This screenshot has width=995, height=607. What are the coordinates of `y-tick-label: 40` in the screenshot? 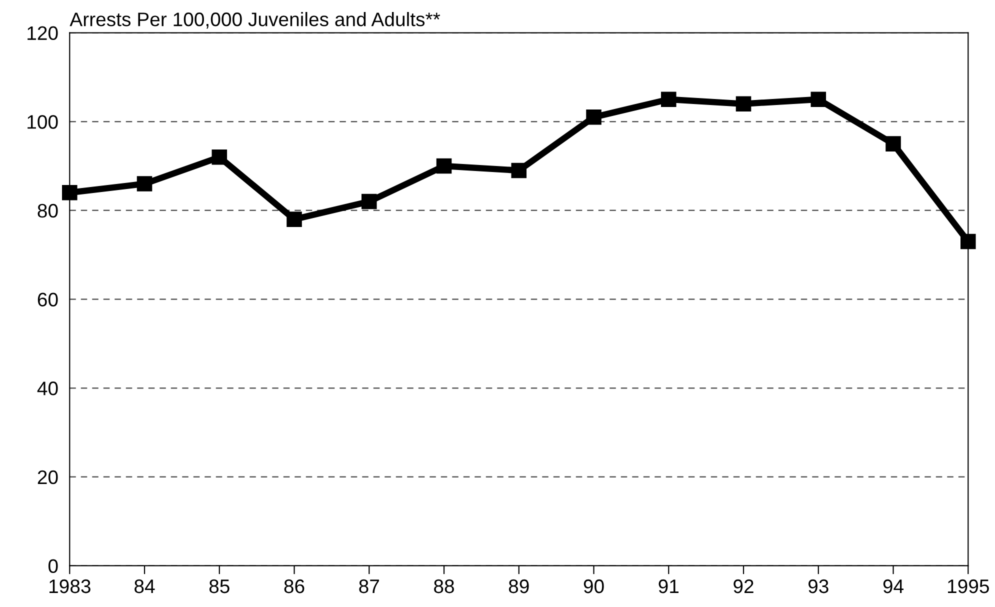 It's located at (47, 389).